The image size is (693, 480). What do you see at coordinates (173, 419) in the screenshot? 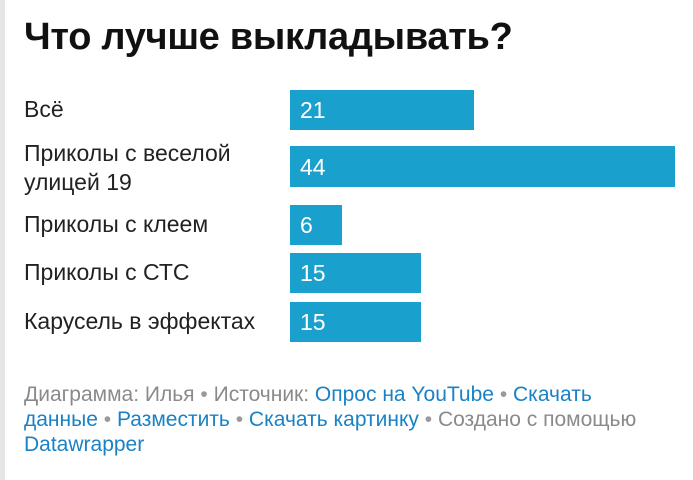
I see `embed-link: Разместить` at bounding box center [173, 419].